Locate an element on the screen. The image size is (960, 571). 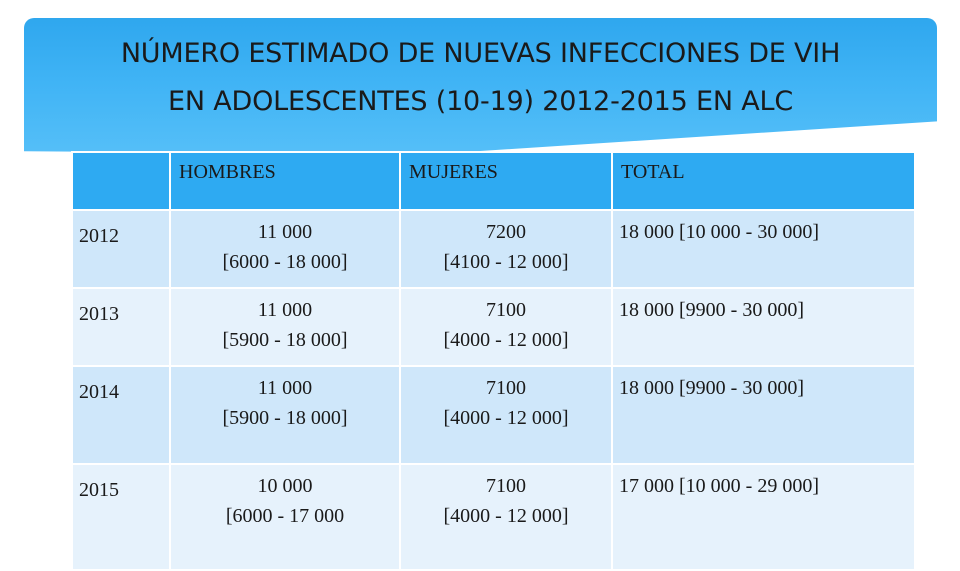
year-cell: 2012 is located at coordinates (121, 249).